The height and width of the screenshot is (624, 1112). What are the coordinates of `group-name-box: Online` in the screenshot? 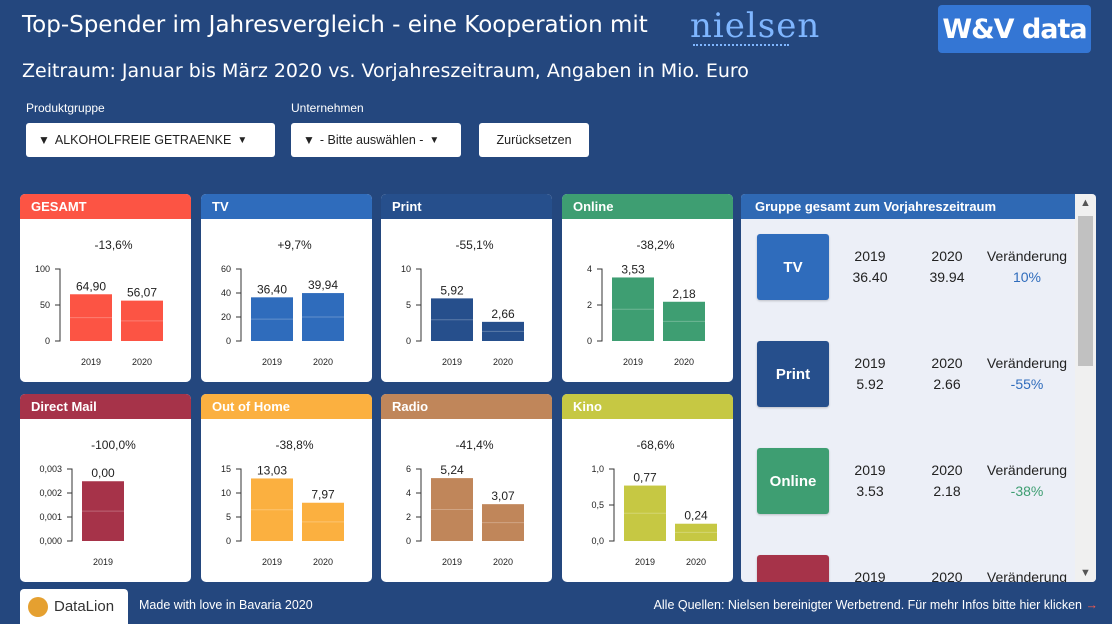 It's located at (793, 481).